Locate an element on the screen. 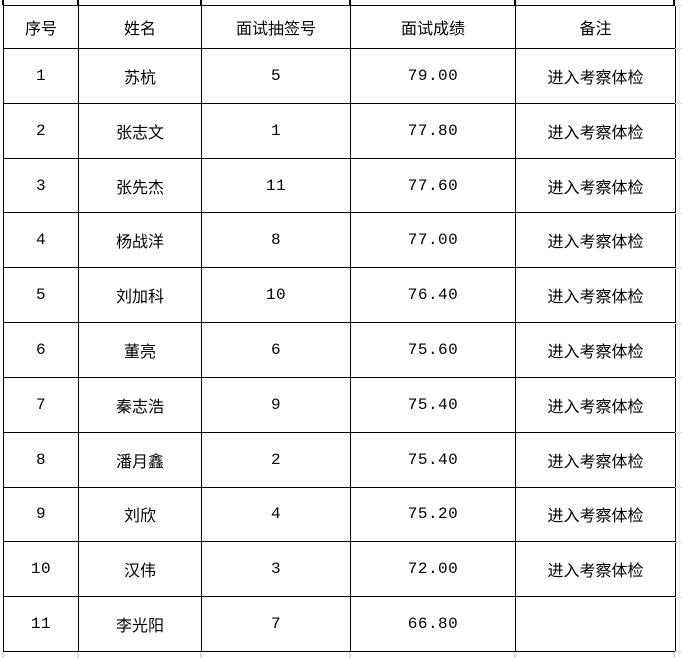  serial-cell: 2 is located at coordinates (41, 130).